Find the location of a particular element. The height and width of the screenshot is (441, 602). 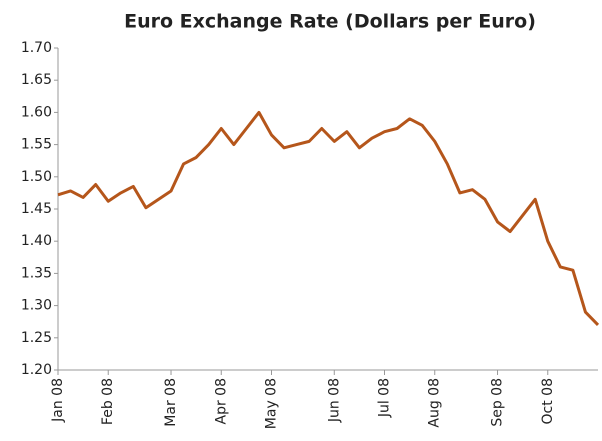

y-tick-label: 1.60 is located at coordinates (36, 112).